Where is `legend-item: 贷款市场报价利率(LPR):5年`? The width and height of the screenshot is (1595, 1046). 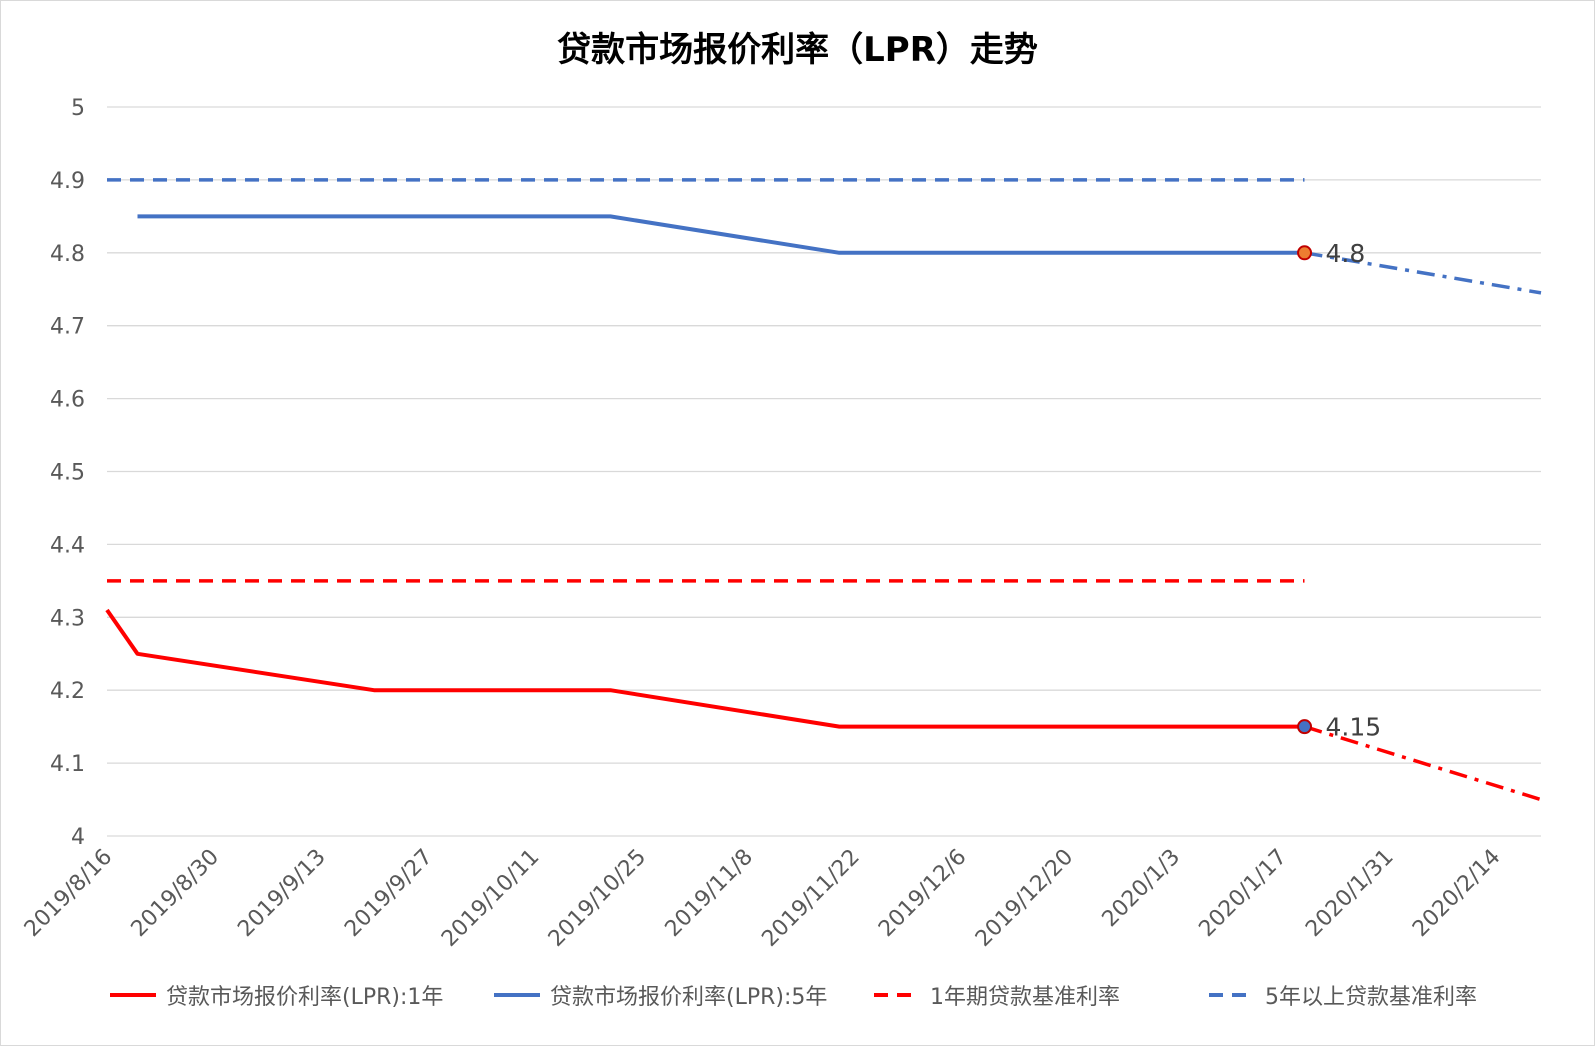
legend-item: 贷款市场报价利率(LPR):5年 is located at coordinates (659, 995).